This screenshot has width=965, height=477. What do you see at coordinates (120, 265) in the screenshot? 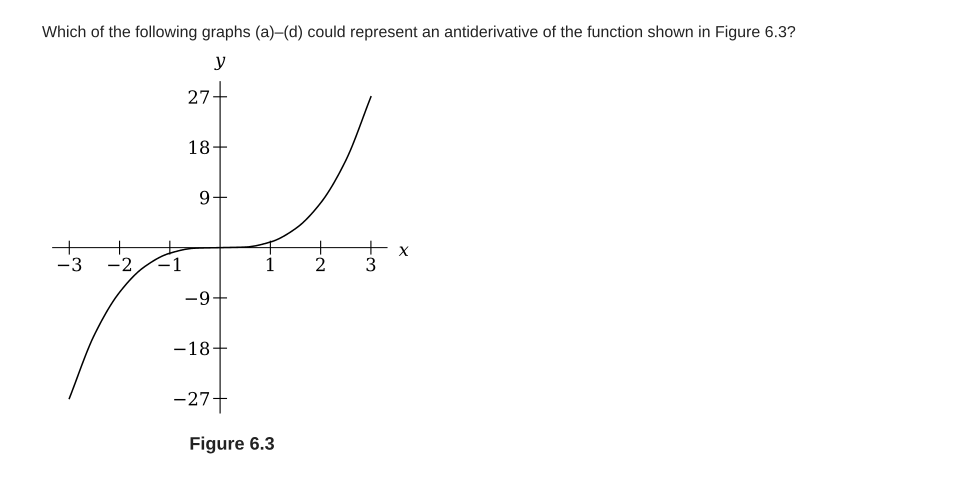
I see `x-tick-label: −2` at bounding box center [120, 265].